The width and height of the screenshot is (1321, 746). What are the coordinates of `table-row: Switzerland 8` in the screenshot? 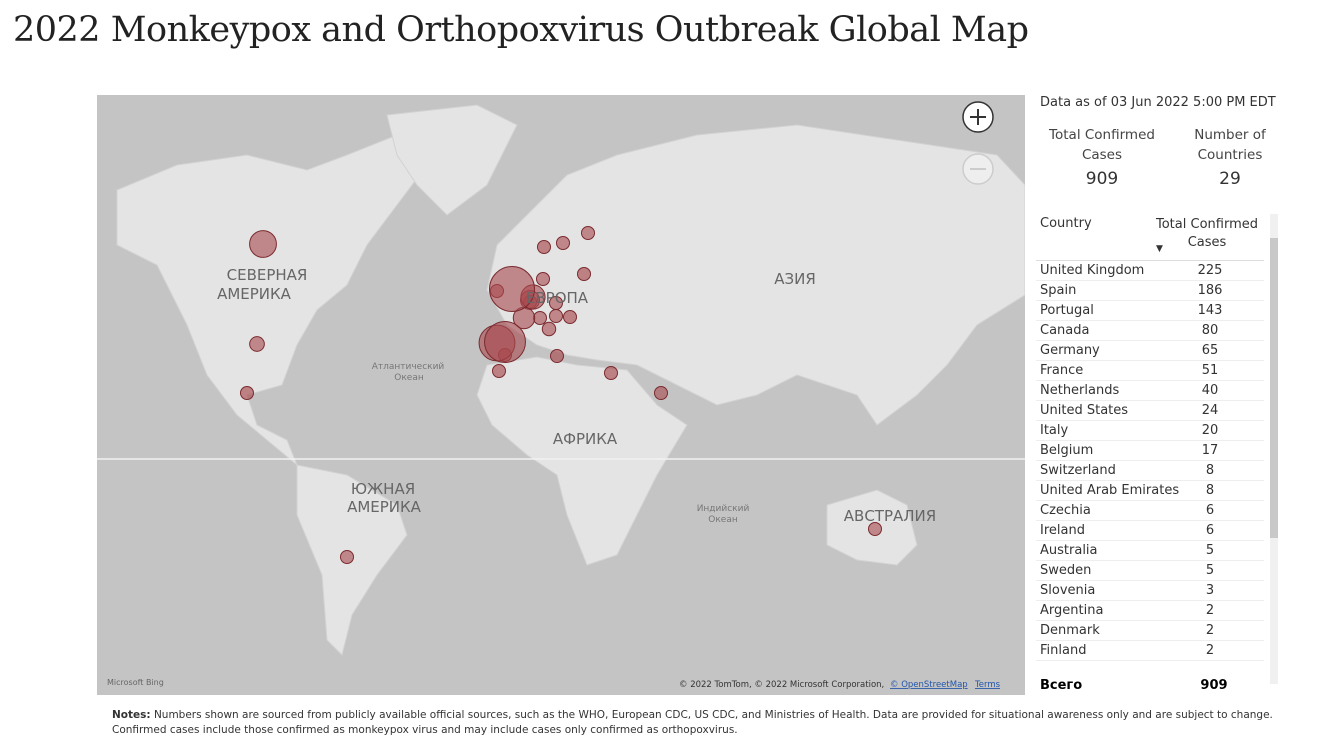 It's located at (1150, 471).